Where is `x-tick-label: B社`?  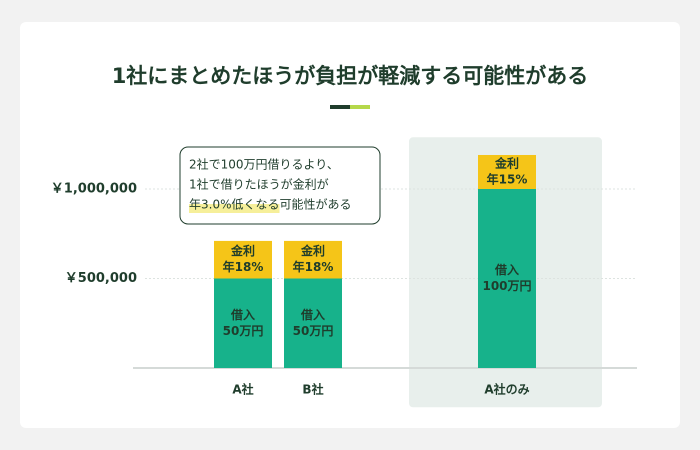 x-tick-label: B社 is located at coordinates (312, 389).